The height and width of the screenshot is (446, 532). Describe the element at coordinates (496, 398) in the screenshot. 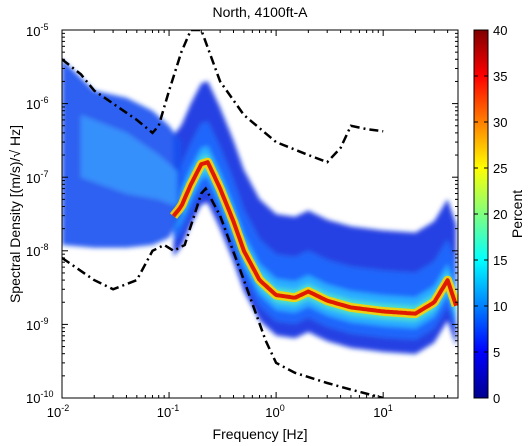

I see `colorbar-tick-label: 0` at that location.